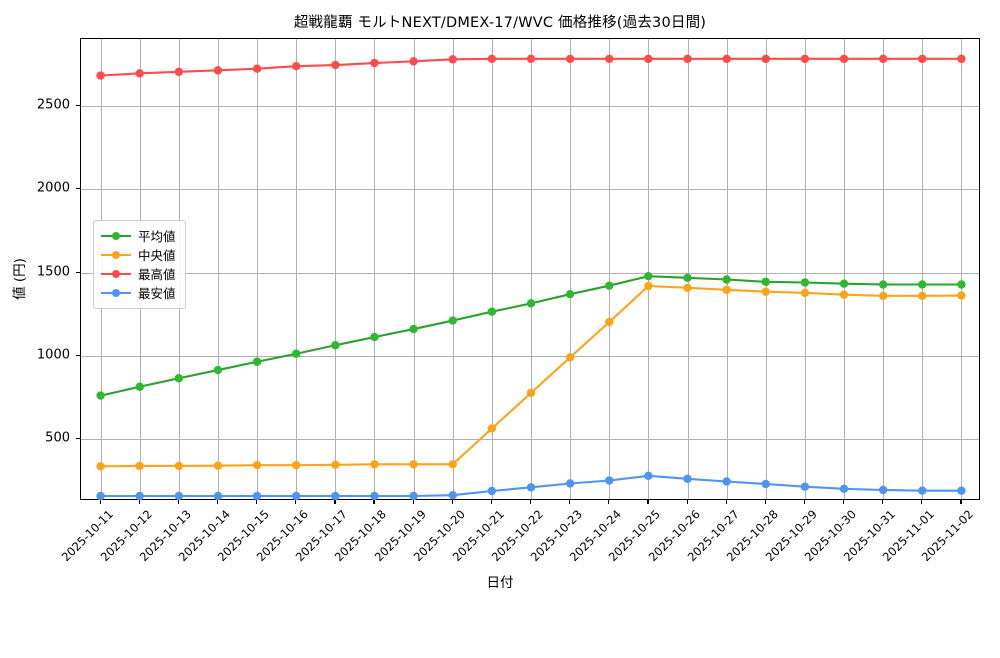 Image resolution: width=1000 pixels, height=658 pixels. What do you see at coordinates (500, 23) in the screenshot?
I see `chart-title: 超戦龍覇 モルトNEXT/DMEX-17/WVC 価格推移(過去30日間)` at bounding box center [500, 23].